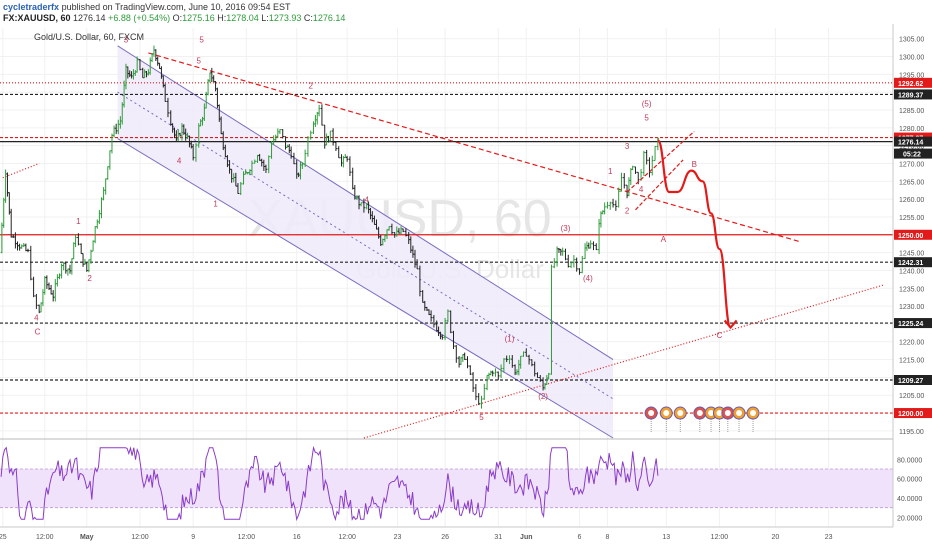 Image resolution: width=932 pixels, height=550 pixels. What do you see at coordinates (911, 271) in the screenshot?
I see `price-tick-label: 1240.00` at bounding box center [911, 271].